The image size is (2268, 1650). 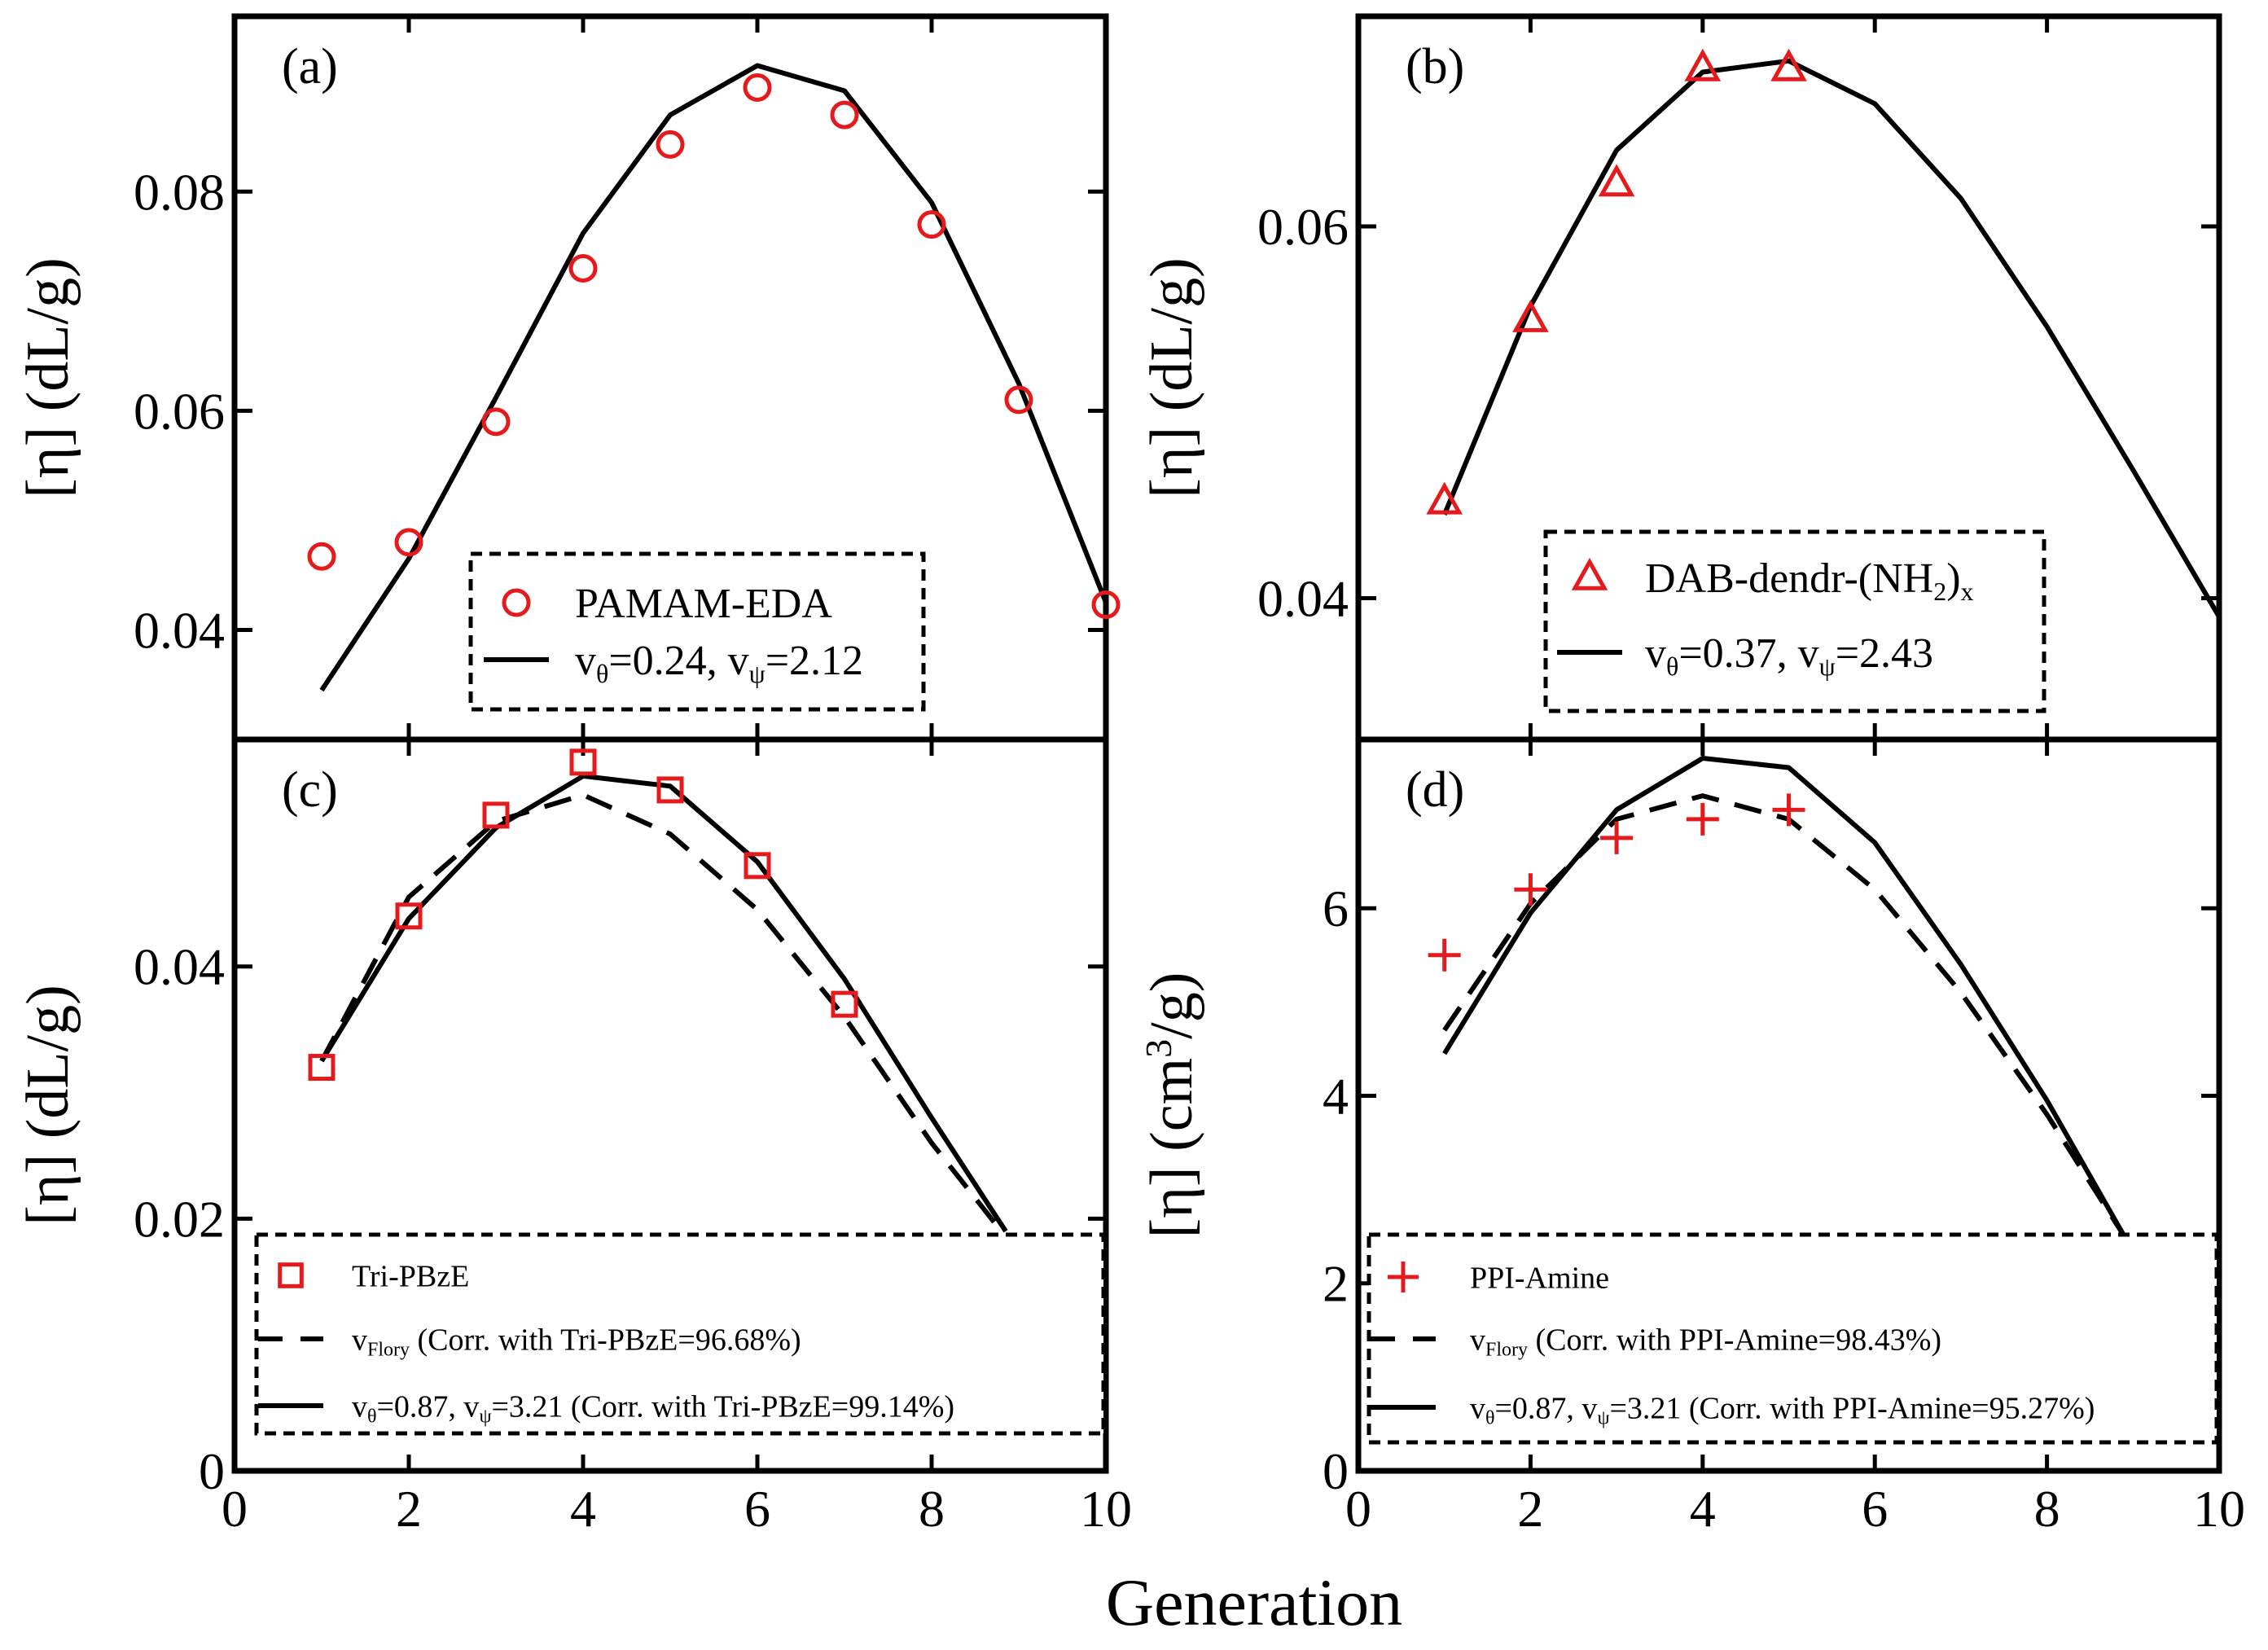 I want to click on legend-entry-label: vFlory (Corr. with Tri-PBzE=96.68%), so click(x=576, y=1341).